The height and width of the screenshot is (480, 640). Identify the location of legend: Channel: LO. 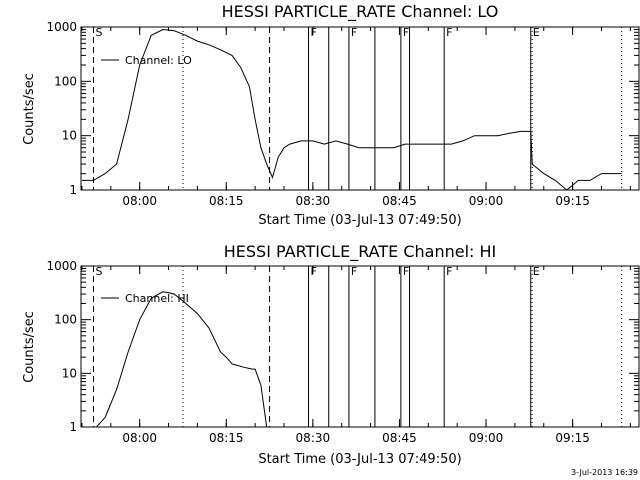
(146, 60).